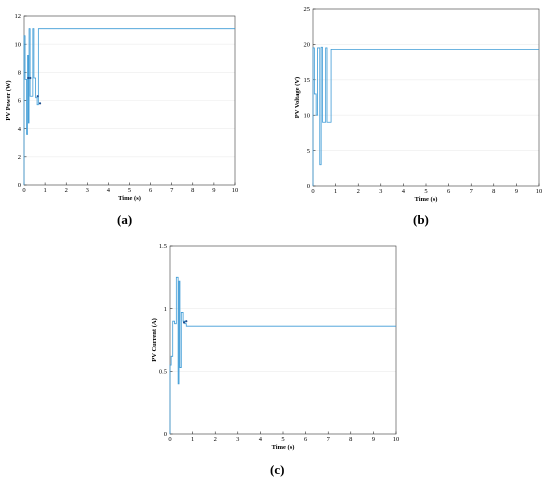 The image size is (550, 483). Describe the element at coordinates (307, 80) in the screenshot. I see `y-tick-label: 15` at that location.